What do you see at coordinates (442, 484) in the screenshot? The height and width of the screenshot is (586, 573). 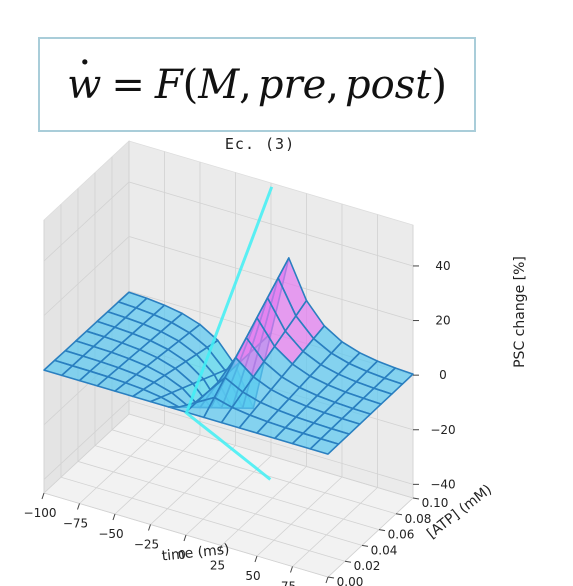 I see `z-tick-label: −40` at bounding box center [442, 484].